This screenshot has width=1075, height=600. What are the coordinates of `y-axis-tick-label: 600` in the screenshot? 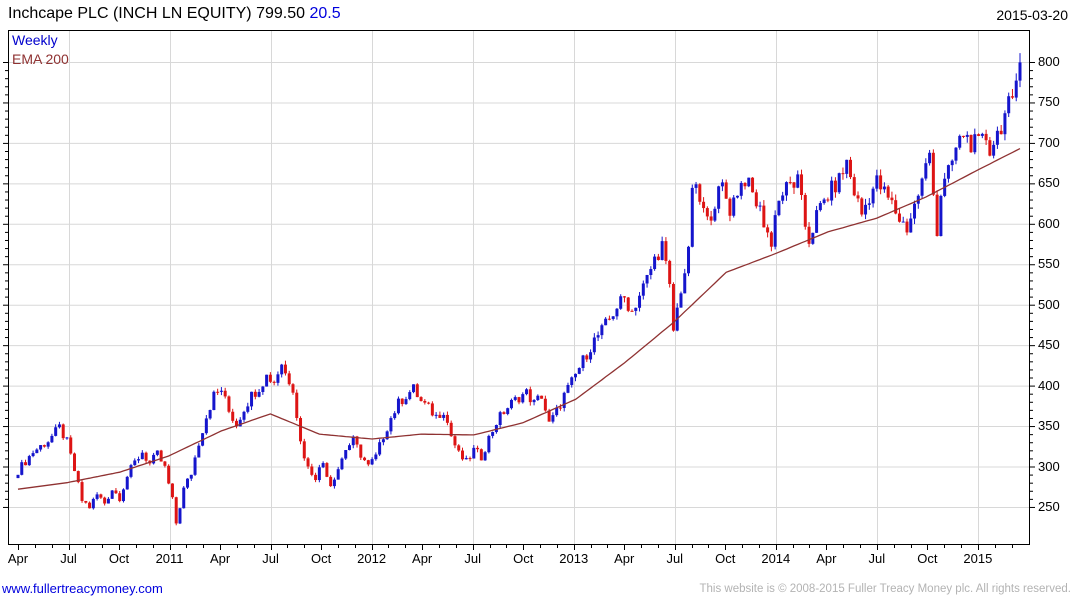 It's located at (1049, 223).